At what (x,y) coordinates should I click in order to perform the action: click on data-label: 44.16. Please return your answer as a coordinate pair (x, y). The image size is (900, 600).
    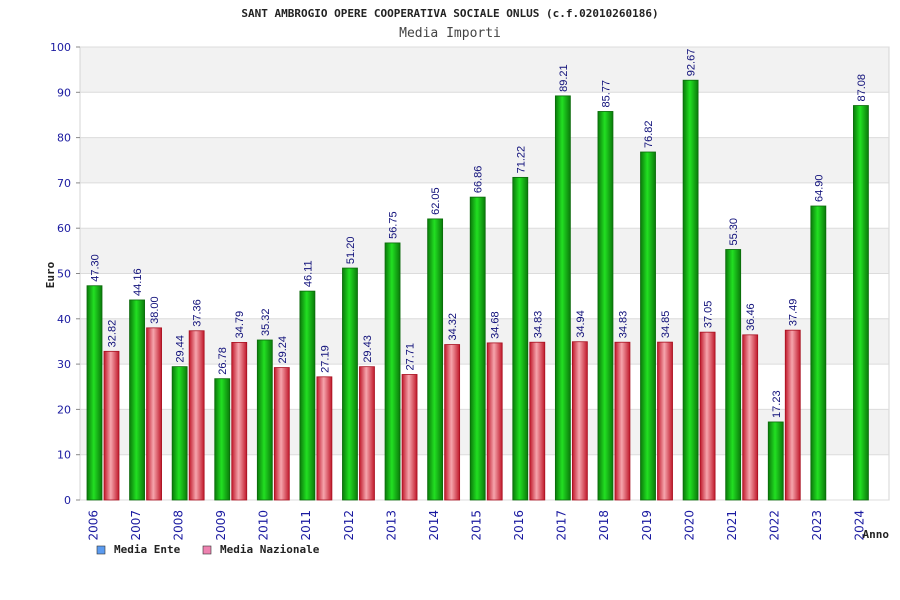
    Looking at the image, I should click on (138, 282).